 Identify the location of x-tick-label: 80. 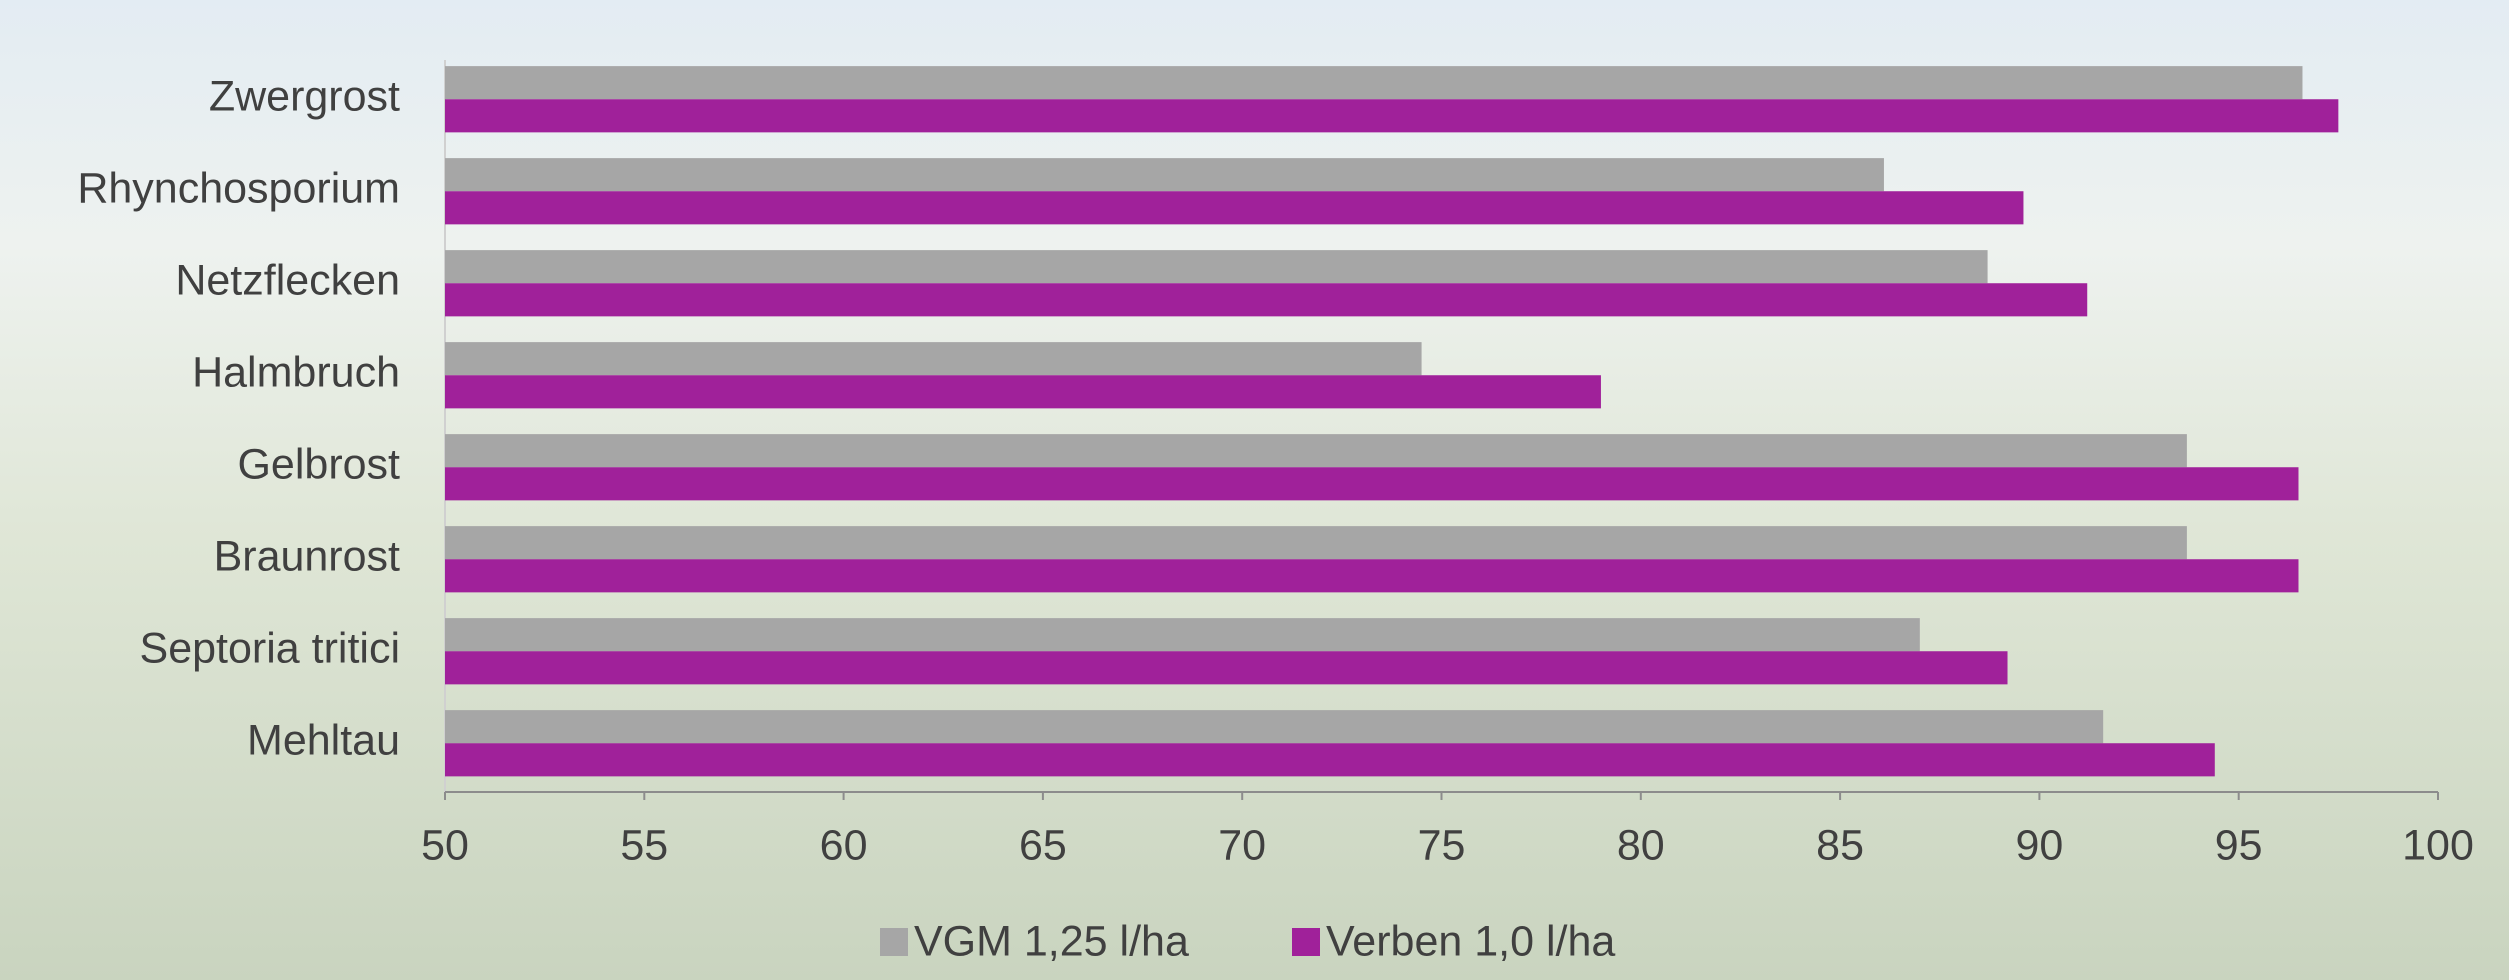
(1641, 845).